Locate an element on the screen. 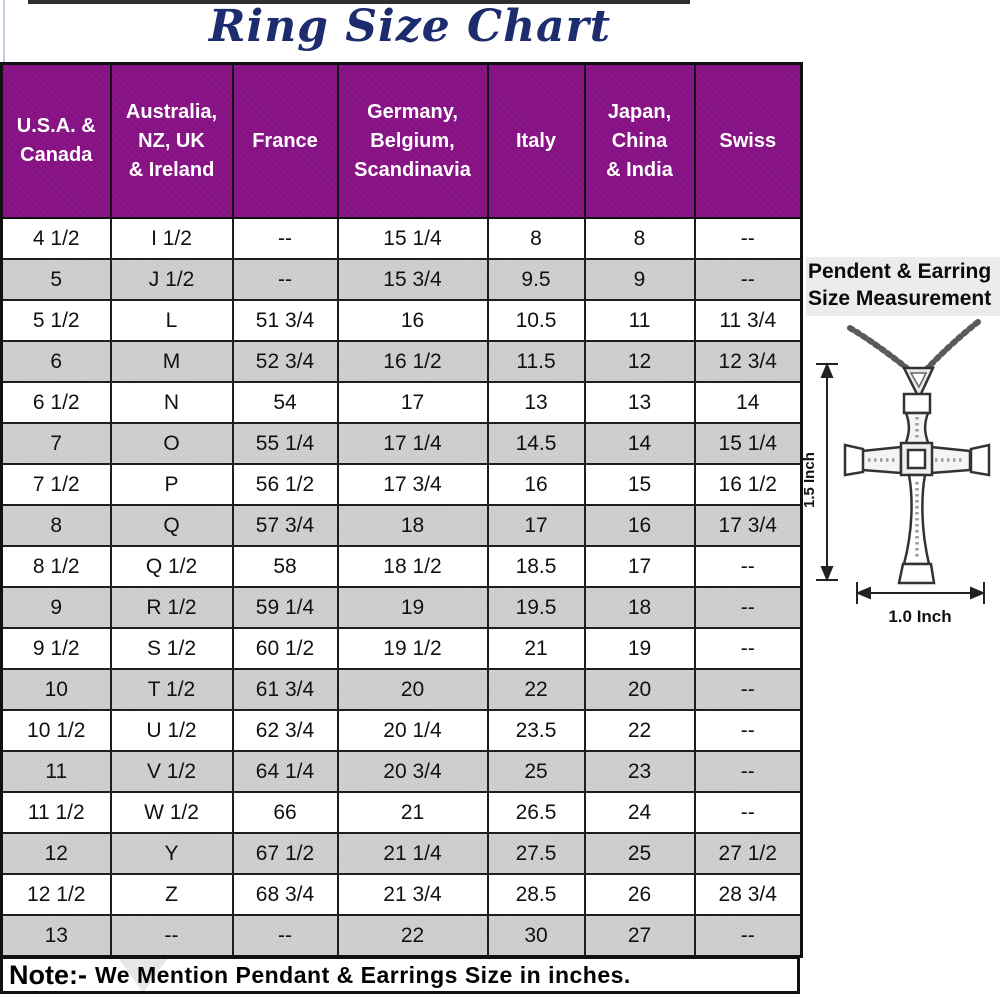 This screenshot has width=1000, height=1000. table-cell: 21 3/4 is located at coordinates (412, 894).